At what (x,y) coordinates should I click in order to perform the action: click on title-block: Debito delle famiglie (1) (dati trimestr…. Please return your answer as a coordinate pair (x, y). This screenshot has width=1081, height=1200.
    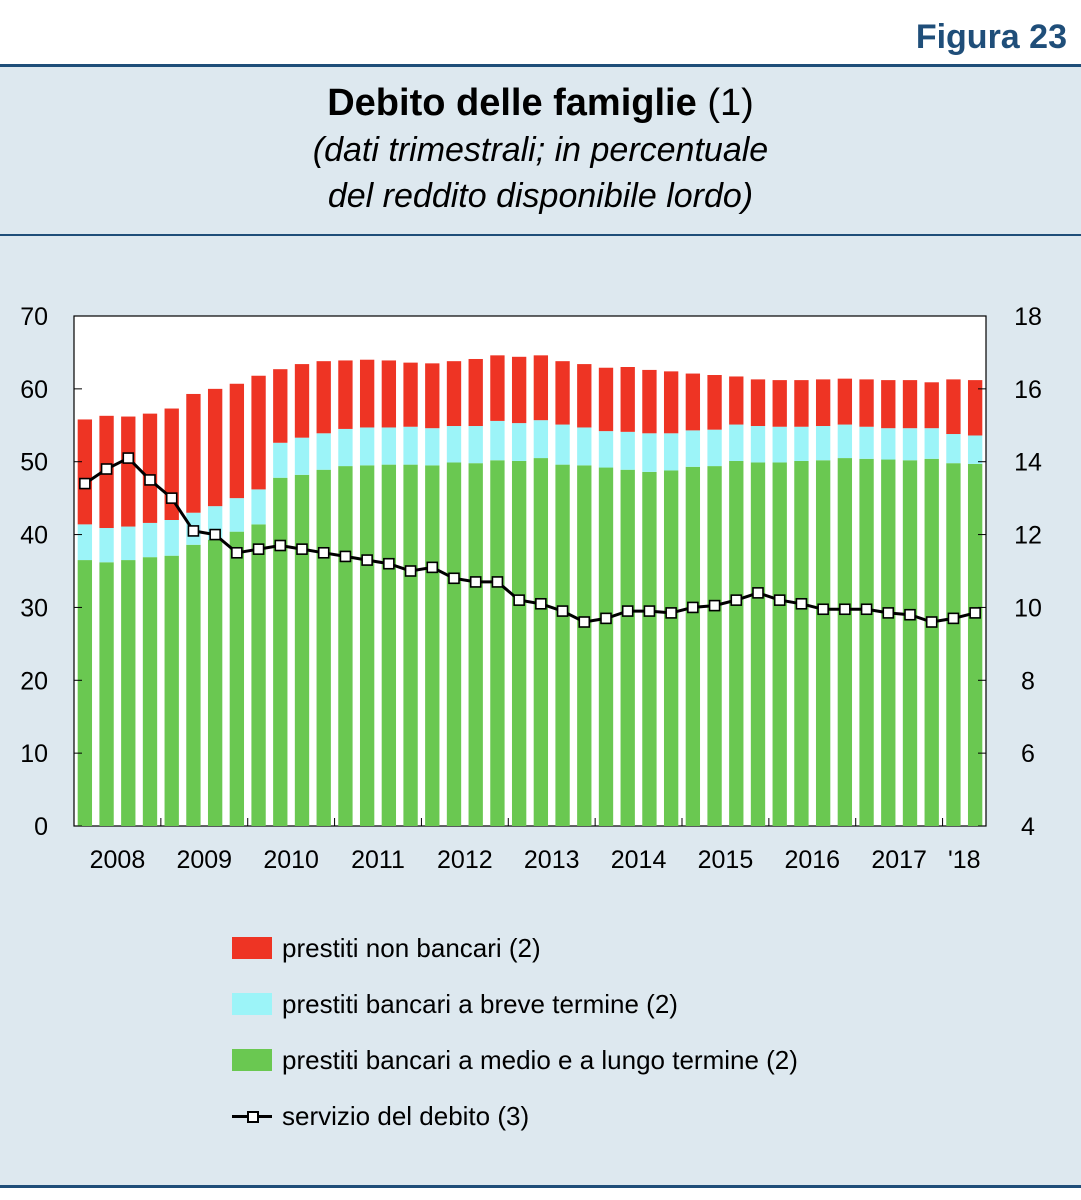
    Looking at the image, I should click on (540, 149).